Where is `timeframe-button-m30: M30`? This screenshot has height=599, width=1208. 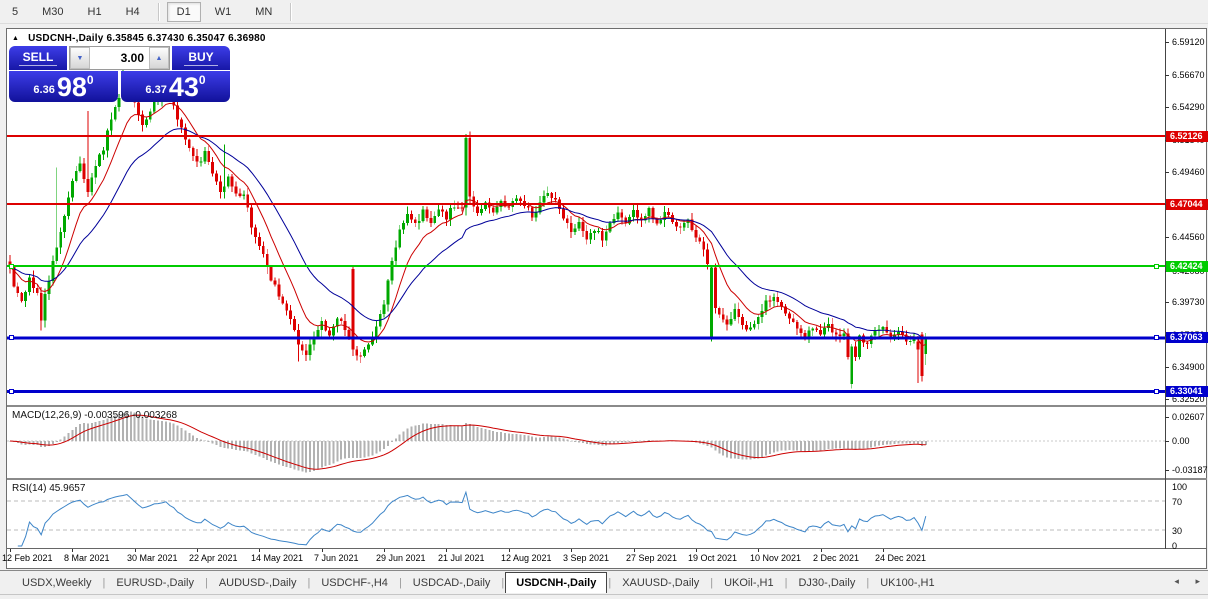 timeframe-button-m30: M30 is located at coordinates (53, 11).